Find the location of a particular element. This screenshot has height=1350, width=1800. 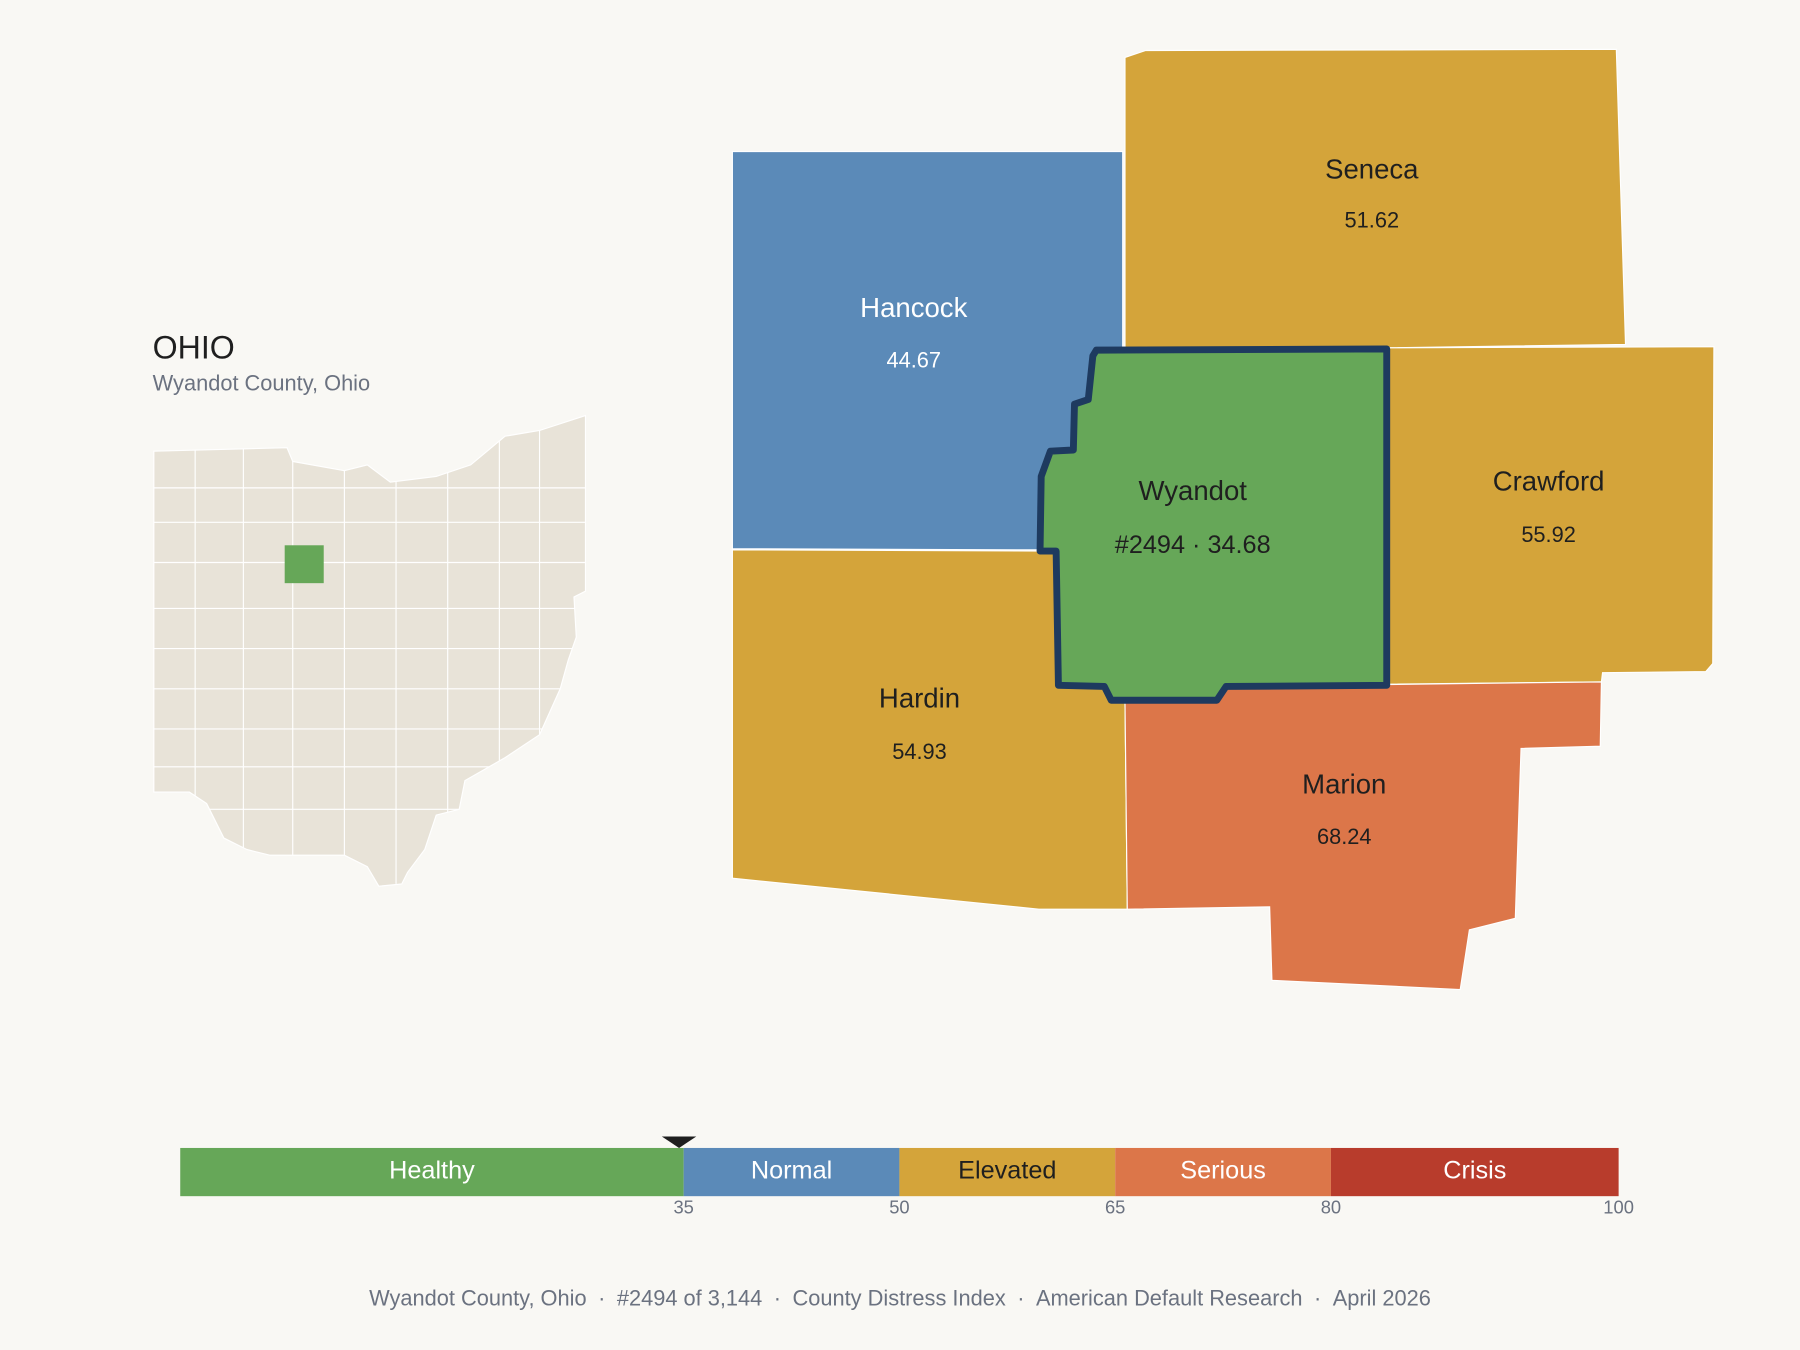

footer-item: County Distress Index is located at coordinates (899, 1297).